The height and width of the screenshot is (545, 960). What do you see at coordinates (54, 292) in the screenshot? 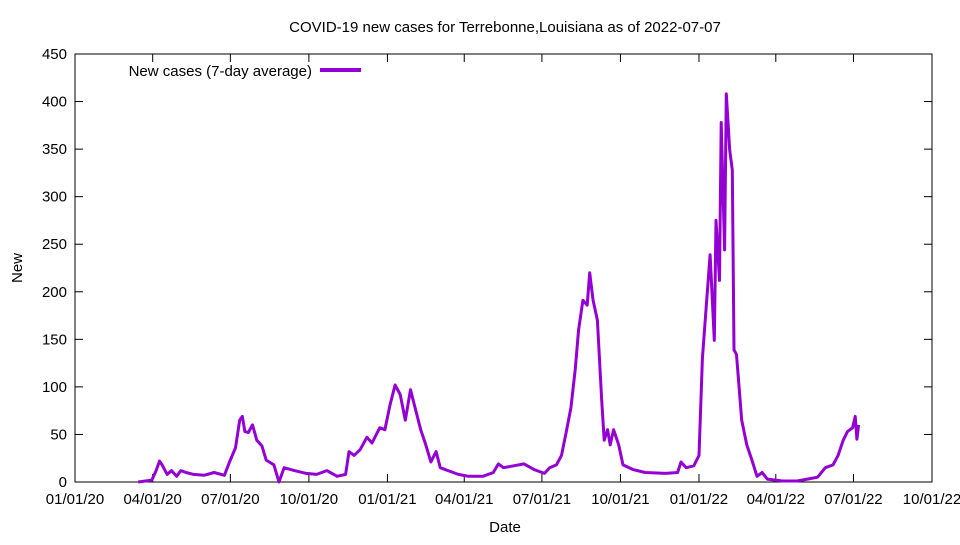
I see `y-tick-label: 200` at bounding box center [54, 292].